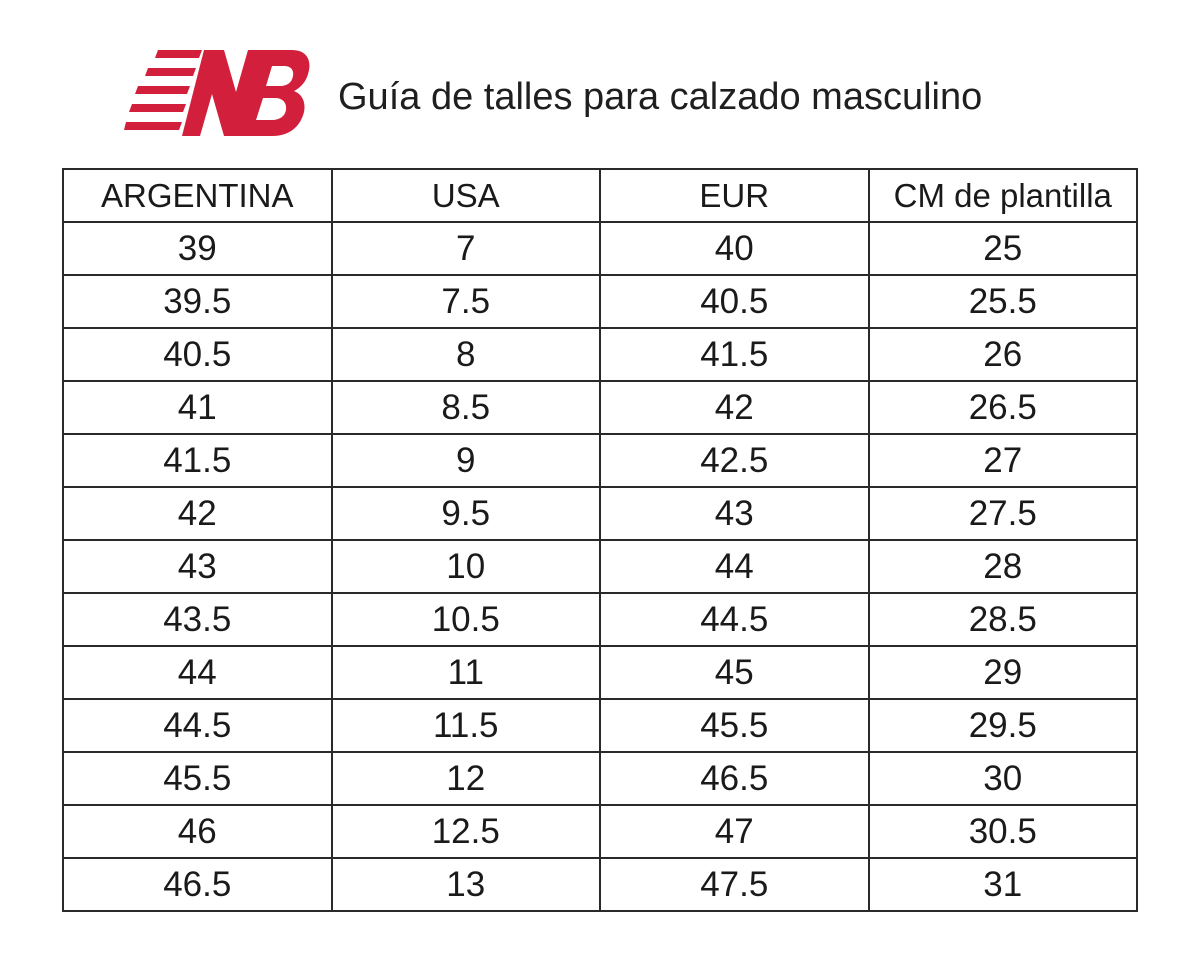 The image size is (1200, 971). What do you see at coordinates (217, 93) in the screenshot?
I see `new-balance-logo-icon` at bounding box center [217, 93].